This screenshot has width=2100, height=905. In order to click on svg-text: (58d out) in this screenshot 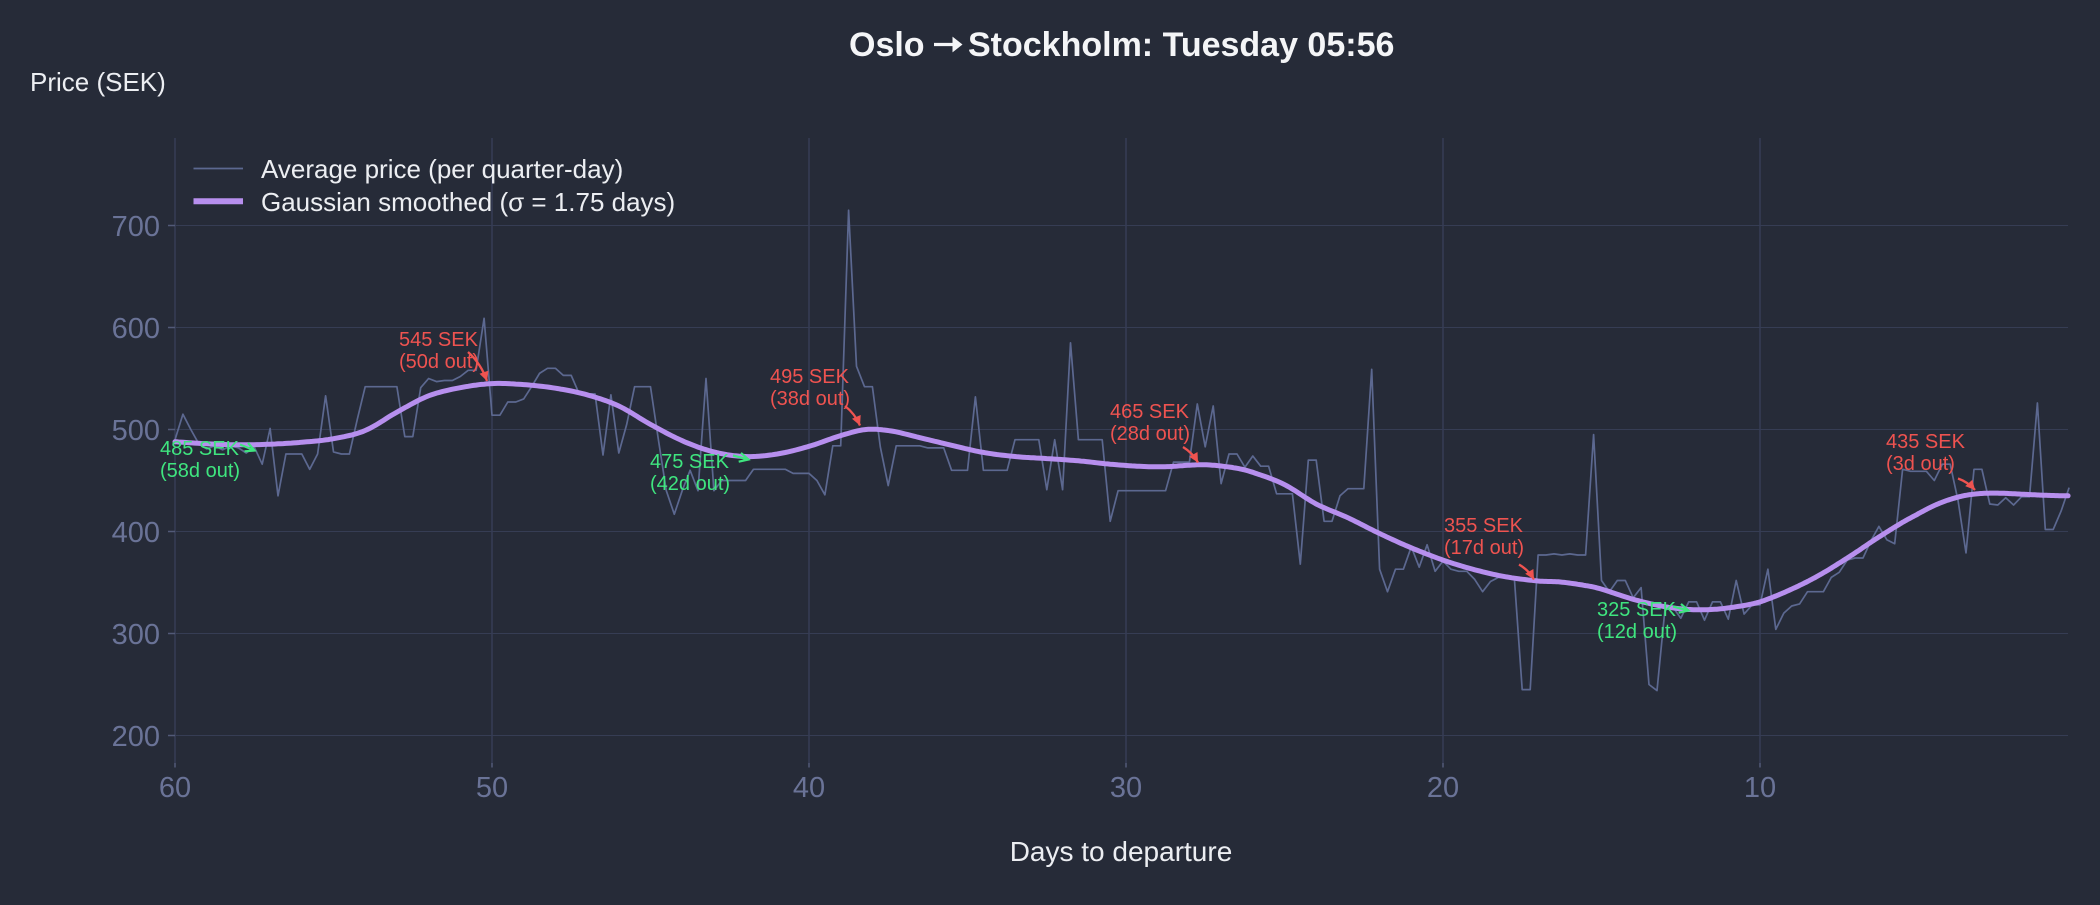, I will do `click(200, 471)`.